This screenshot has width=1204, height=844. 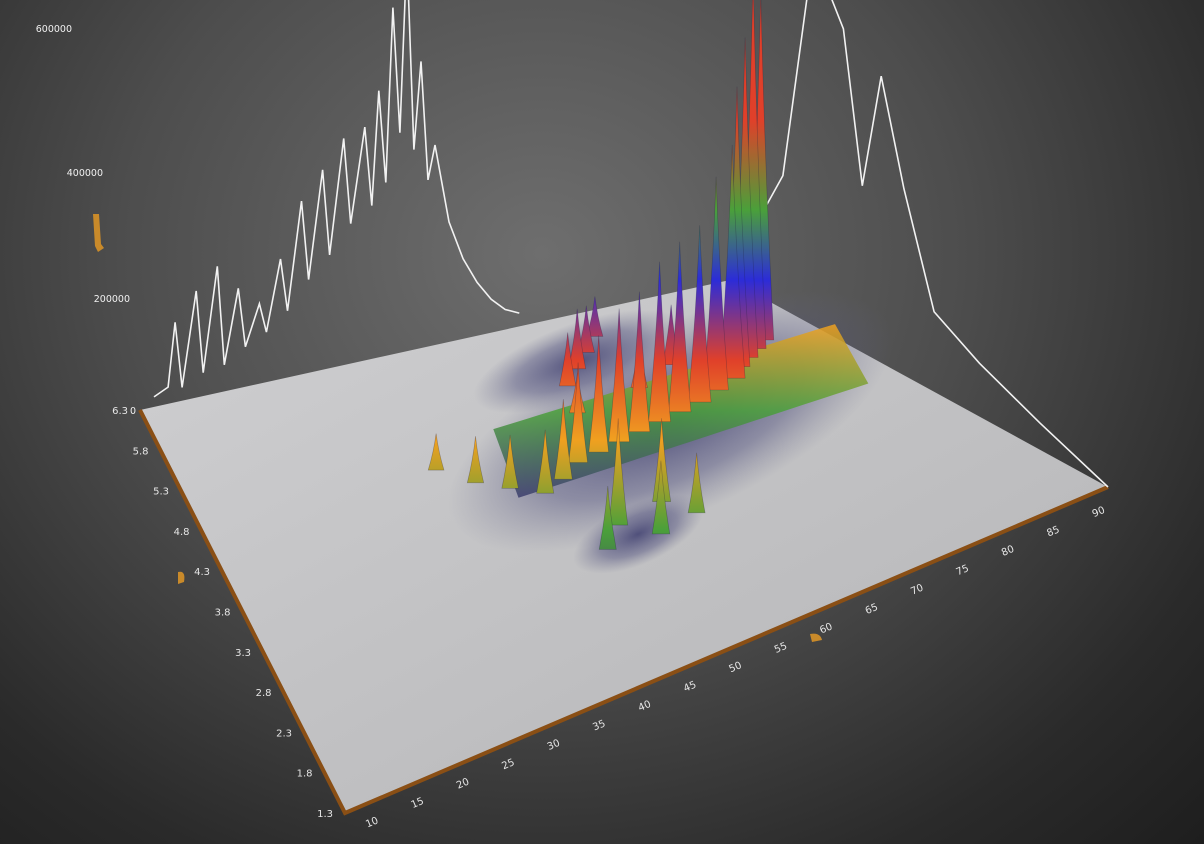 What do you see at coordinates (243, 653) in the screenshot?
I see `y-tick-label: 3.3` at bounding box center [243, 653].